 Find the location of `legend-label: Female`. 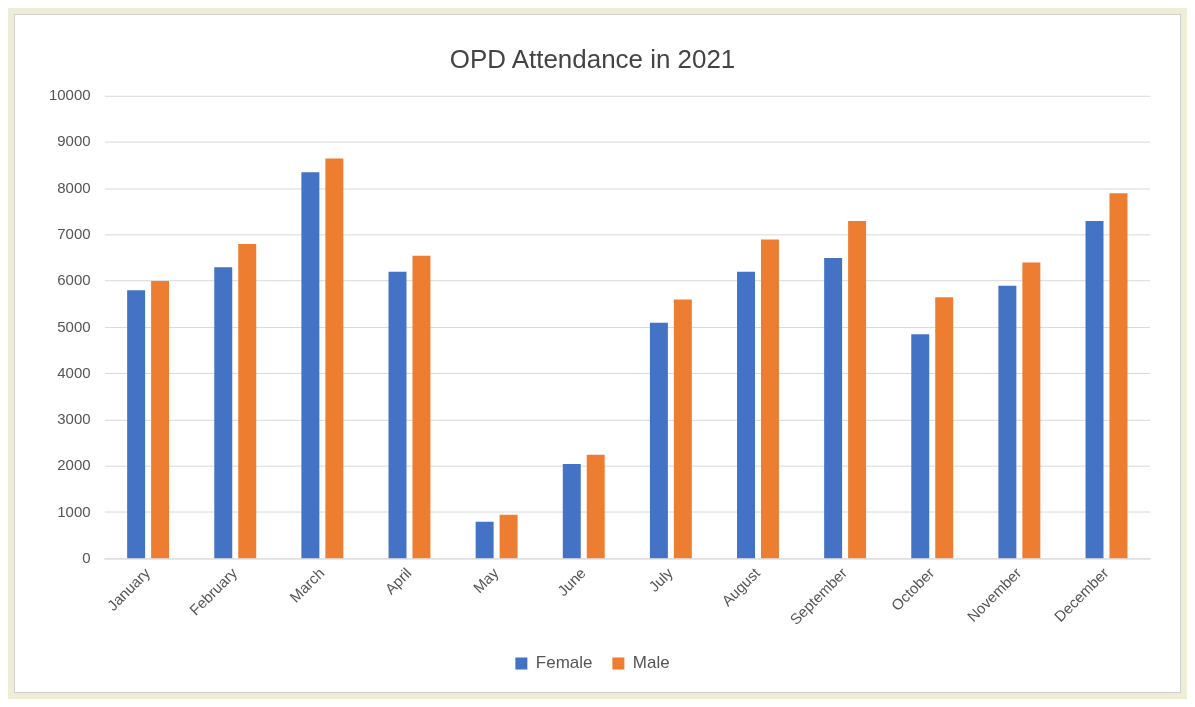

legend-label: Female is located at coordinates (564, 663).